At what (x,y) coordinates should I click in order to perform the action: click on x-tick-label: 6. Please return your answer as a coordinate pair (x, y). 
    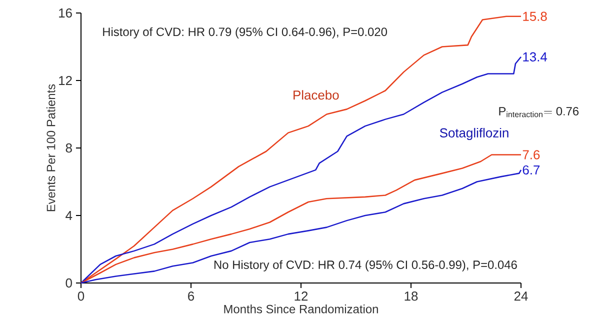
    Looking at the image, I should click on (191, 296).